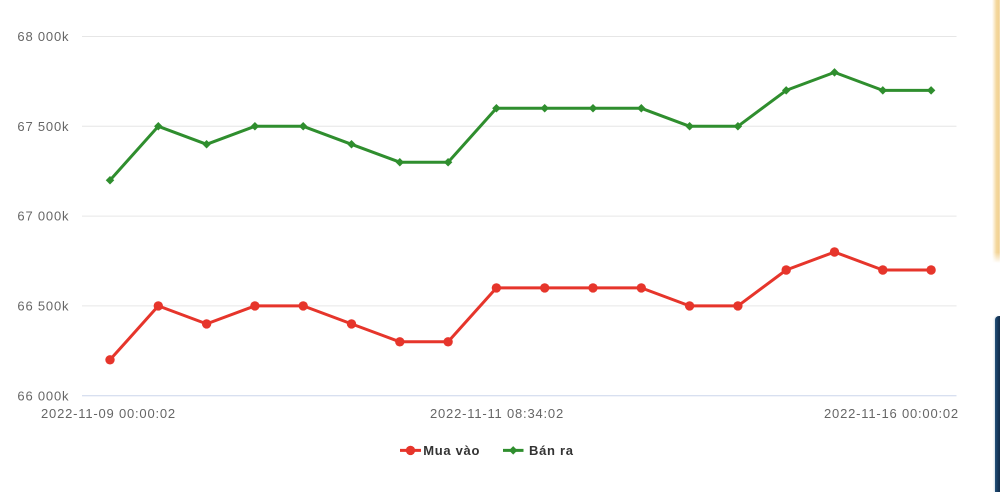 The image size is (1000, 492). I want to click on svg-text: 2022-11-09 00:00:02, so click(108, 413).